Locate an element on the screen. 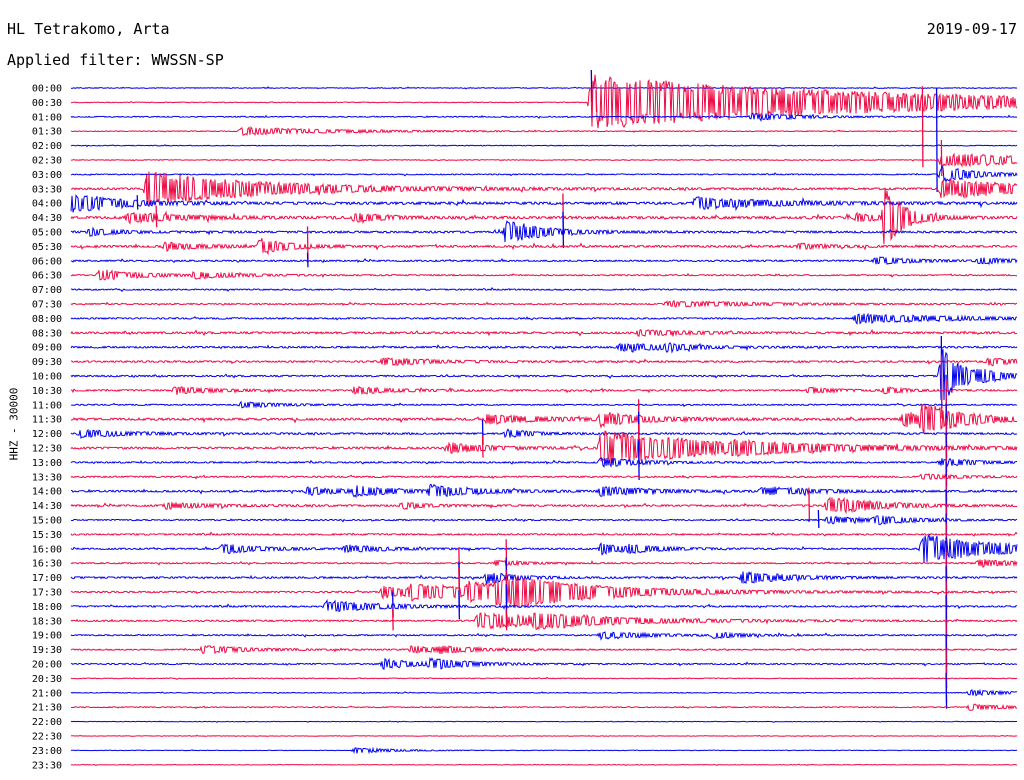 The image size is (1024, 780). time-label: 22:00 is located at coordinates (47, 722).